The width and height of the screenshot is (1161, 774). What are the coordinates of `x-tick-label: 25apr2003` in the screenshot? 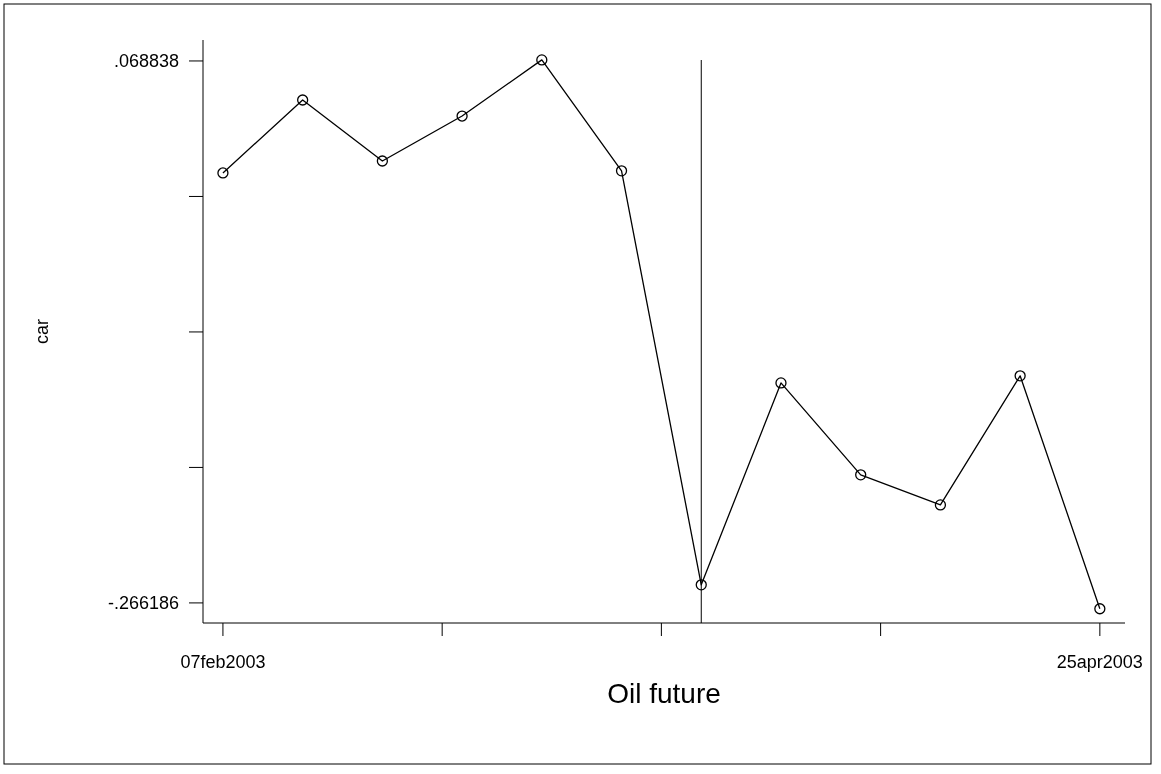 It's located at (1099, 662).